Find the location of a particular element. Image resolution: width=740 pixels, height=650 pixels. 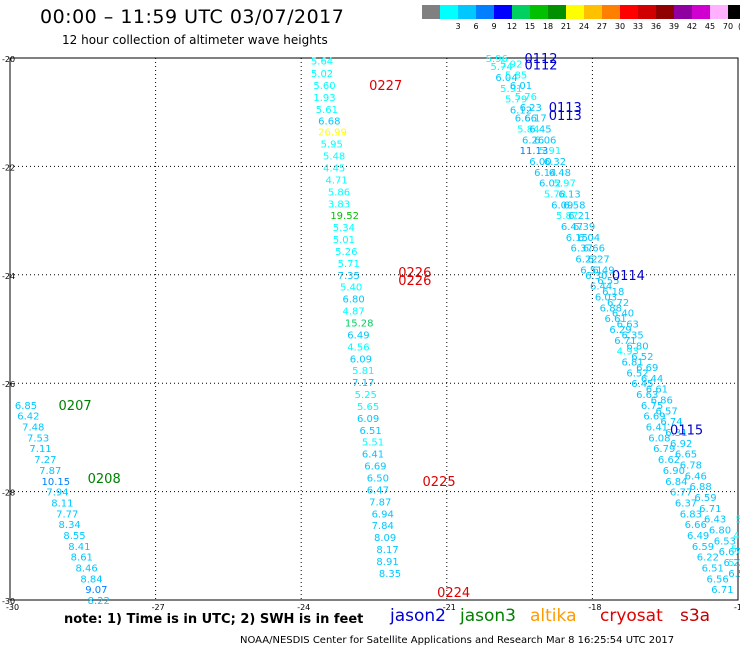

lat-tick-label: -20 is located at coordinates (8, 59).